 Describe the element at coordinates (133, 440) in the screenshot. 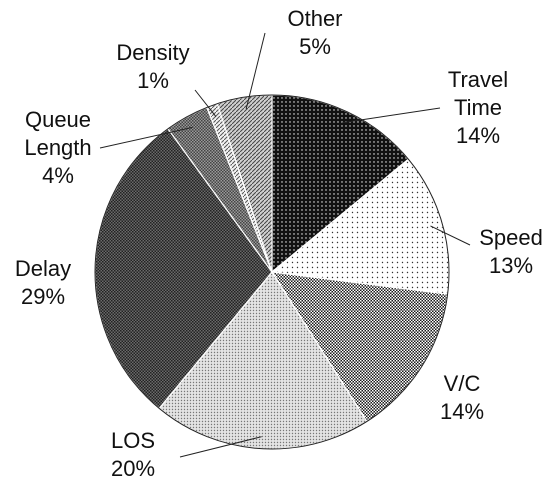

I see `category-label: LOS` at that location.